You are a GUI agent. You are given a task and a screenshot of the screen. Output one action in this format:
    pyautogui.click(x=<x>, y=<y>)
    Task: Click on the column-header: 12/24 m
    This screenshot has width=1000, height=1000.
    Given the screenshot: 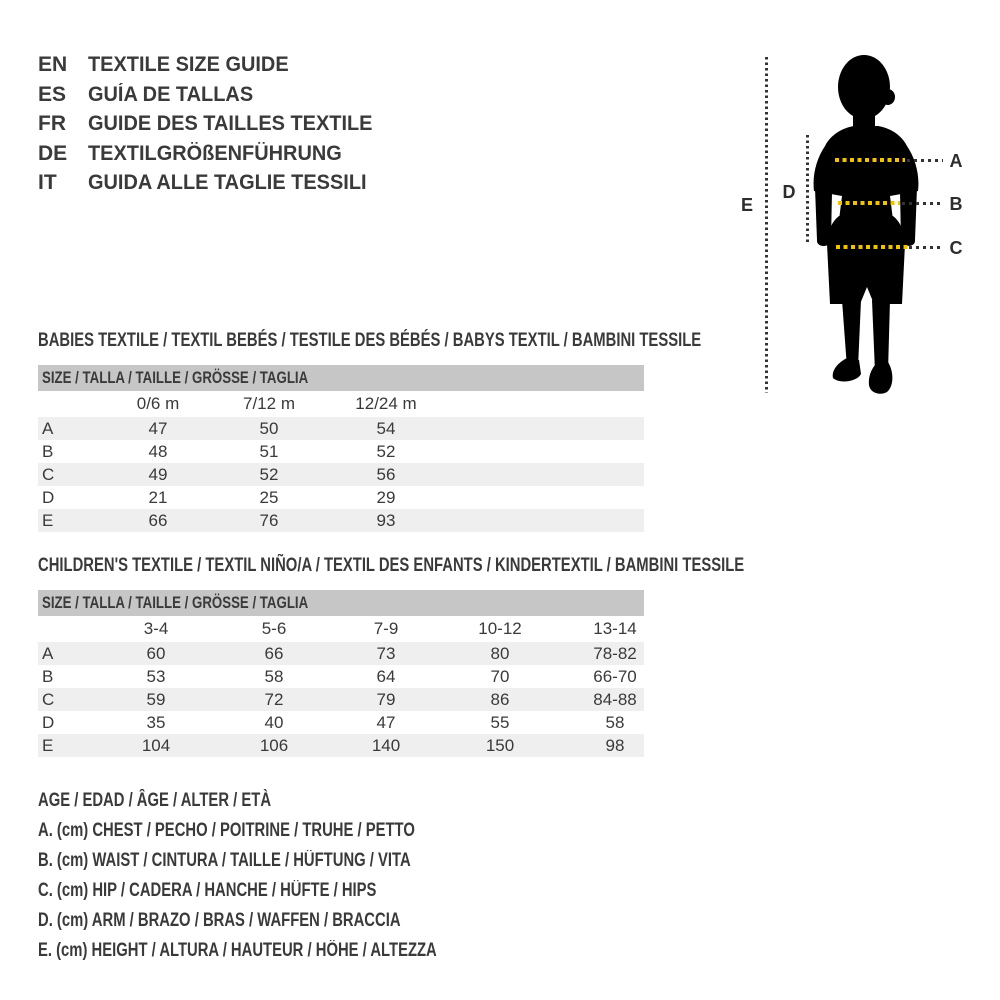 What is the action you would take?
    pyautogui.click(x=386, y=403)
    